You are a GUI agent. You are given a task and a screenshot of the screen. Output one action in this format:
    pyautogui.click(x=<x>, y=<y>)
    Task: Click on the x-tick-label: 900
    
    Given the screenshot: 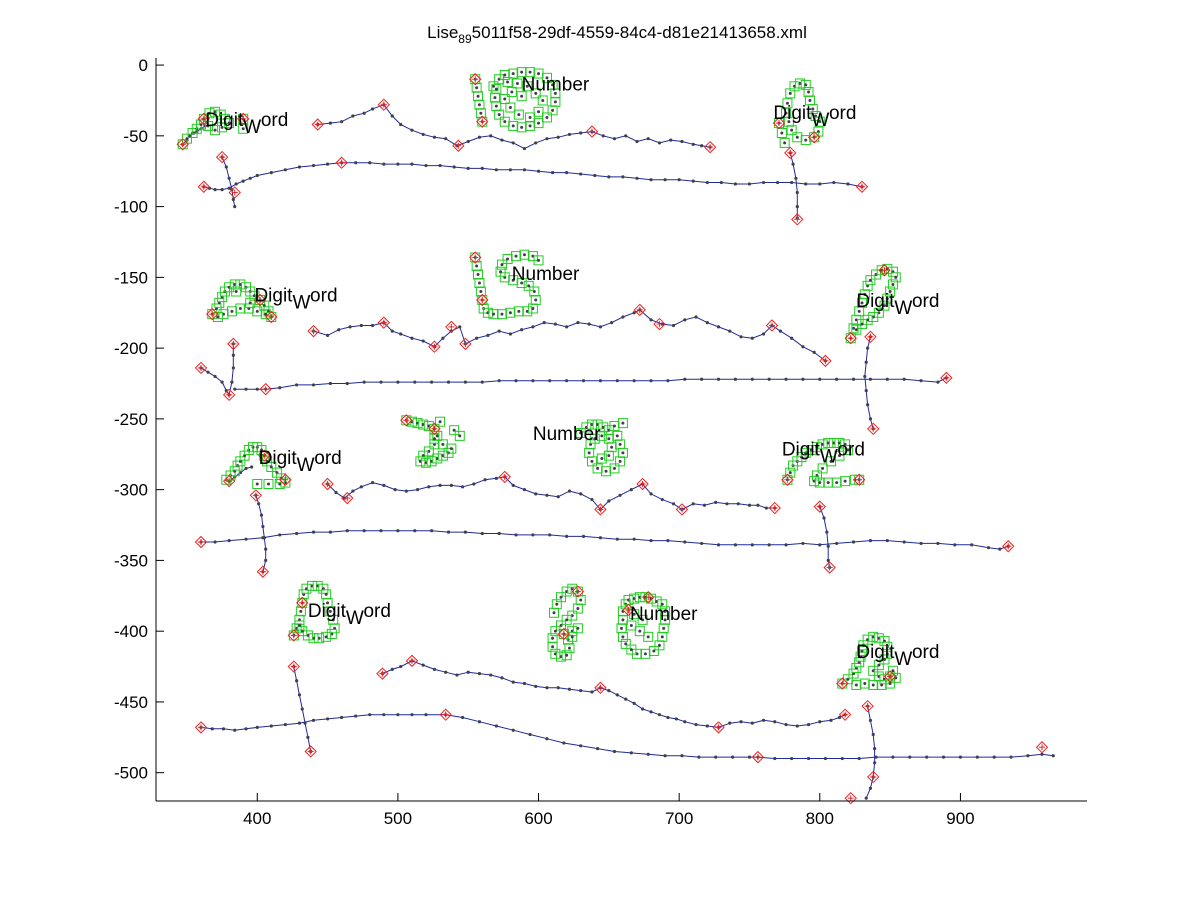 What is the action you would take?
    pyautogui.click(x=960, y=818)
    